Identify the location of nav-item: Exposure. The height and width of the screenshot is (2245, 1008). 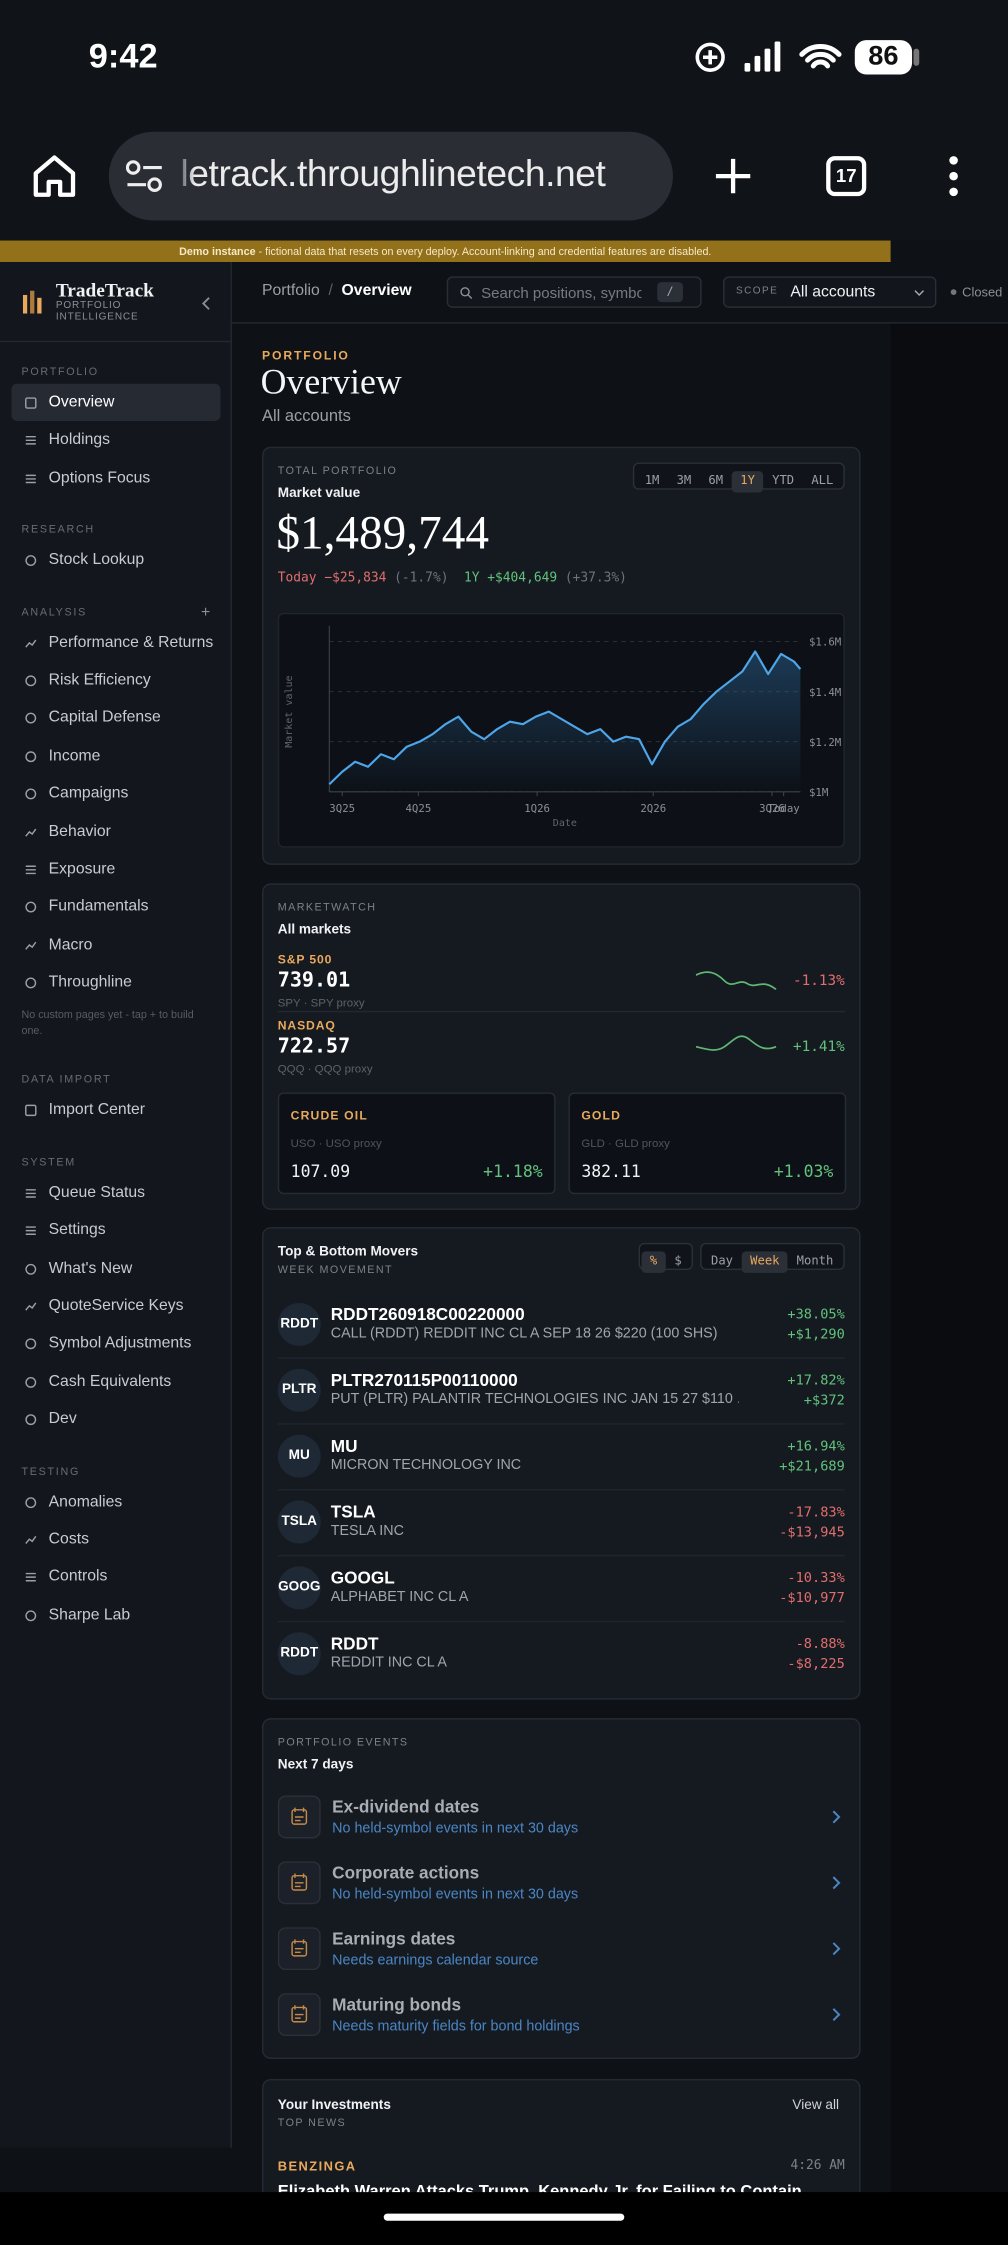
(115, 869).